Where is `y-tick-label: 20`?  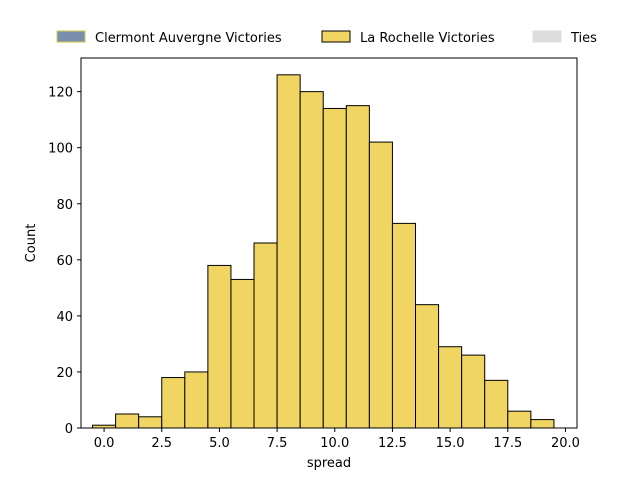 y-tick-label: 20 is located at coordinates (64, 373).